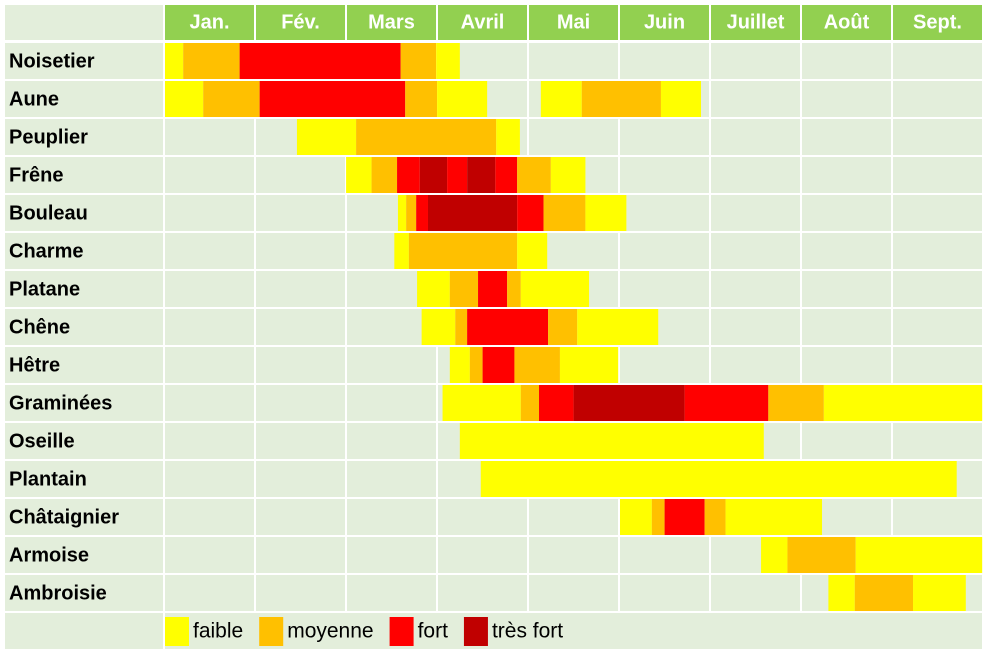 The height and width of the screenshot is (655, 987). What do you see at coordinates (39, 327) in the screenshot?
I see `row-label: Chêne` at bounding box center [39, 327].